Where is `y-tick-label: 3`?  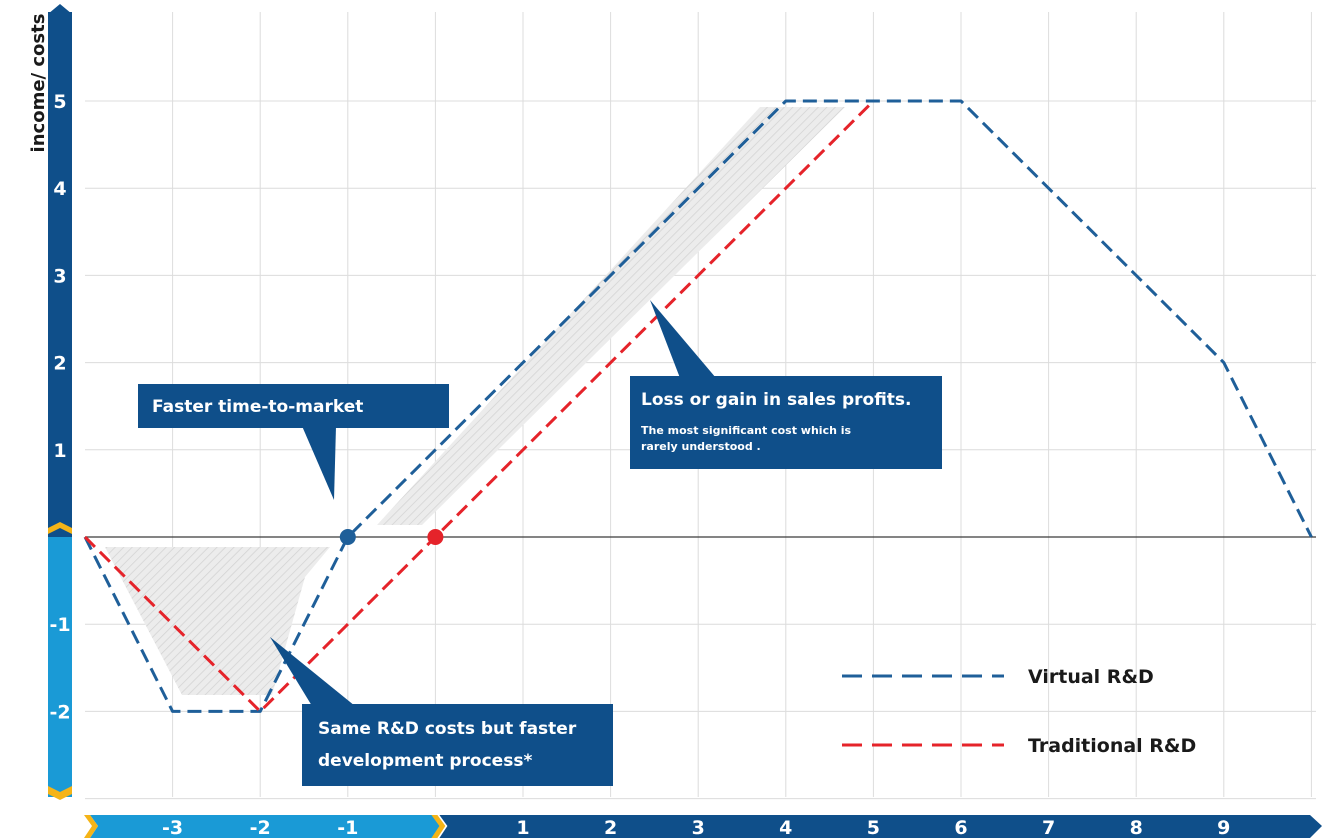
y-tick-label: 3 is located at coordinates (59, 276).